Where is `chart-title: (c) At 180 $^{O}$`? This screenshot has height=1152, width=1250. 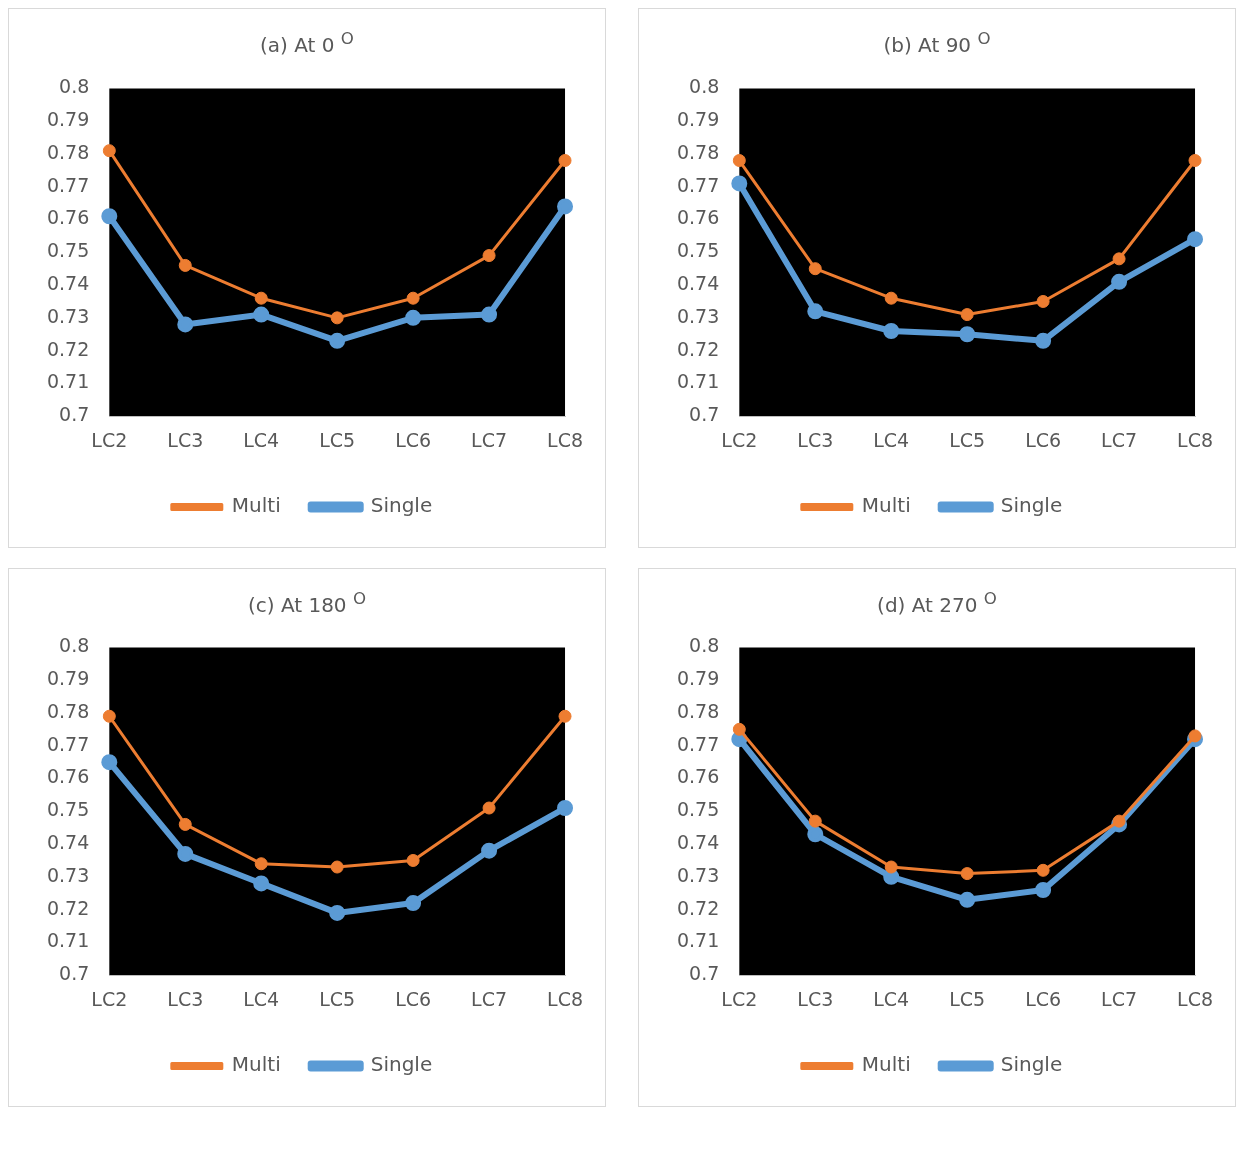 chart-title: (c) At 180 $^{O}$ is located at coordinates (307, 602).